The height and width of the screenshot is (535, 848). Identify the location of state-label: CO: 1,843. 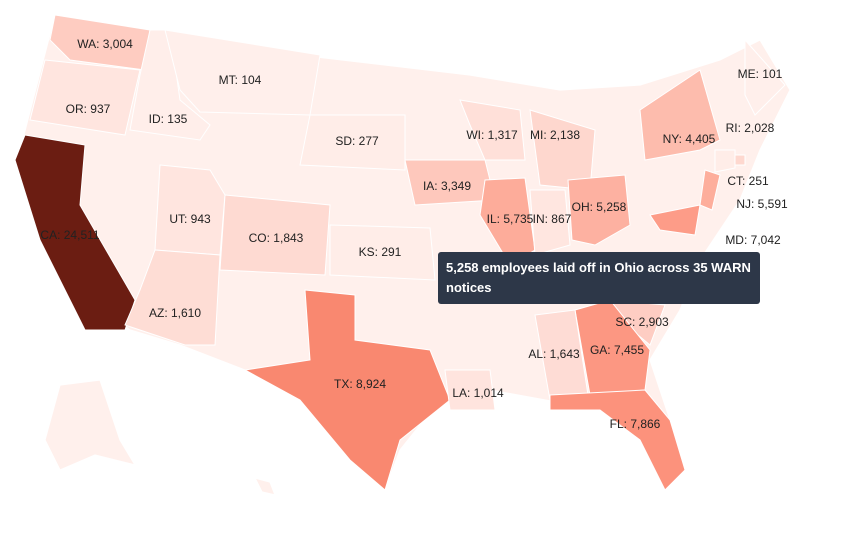
(276, 238).